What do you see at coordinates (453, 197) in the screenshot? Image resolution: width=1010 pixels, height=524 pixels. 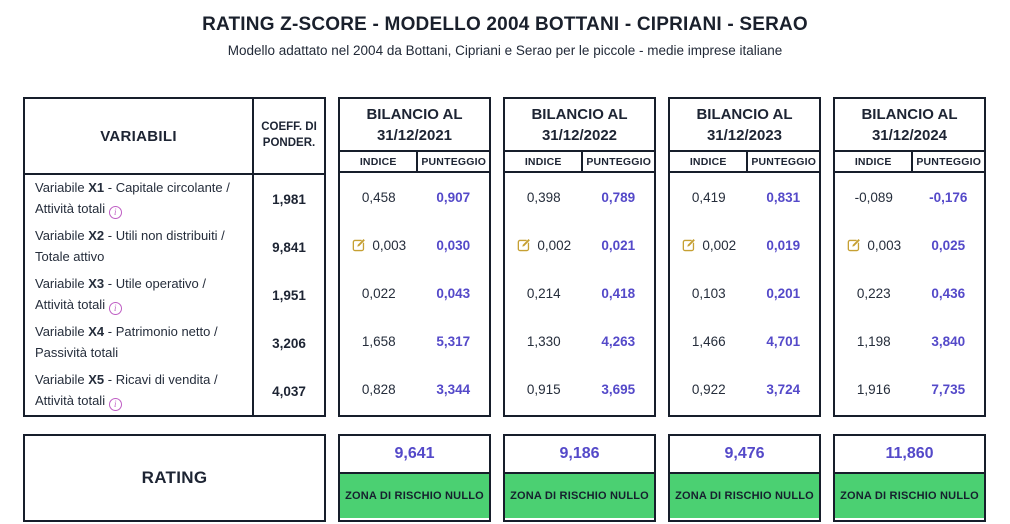 I see `punteggio-cell: 0,907` at bounding box center [453, 197].